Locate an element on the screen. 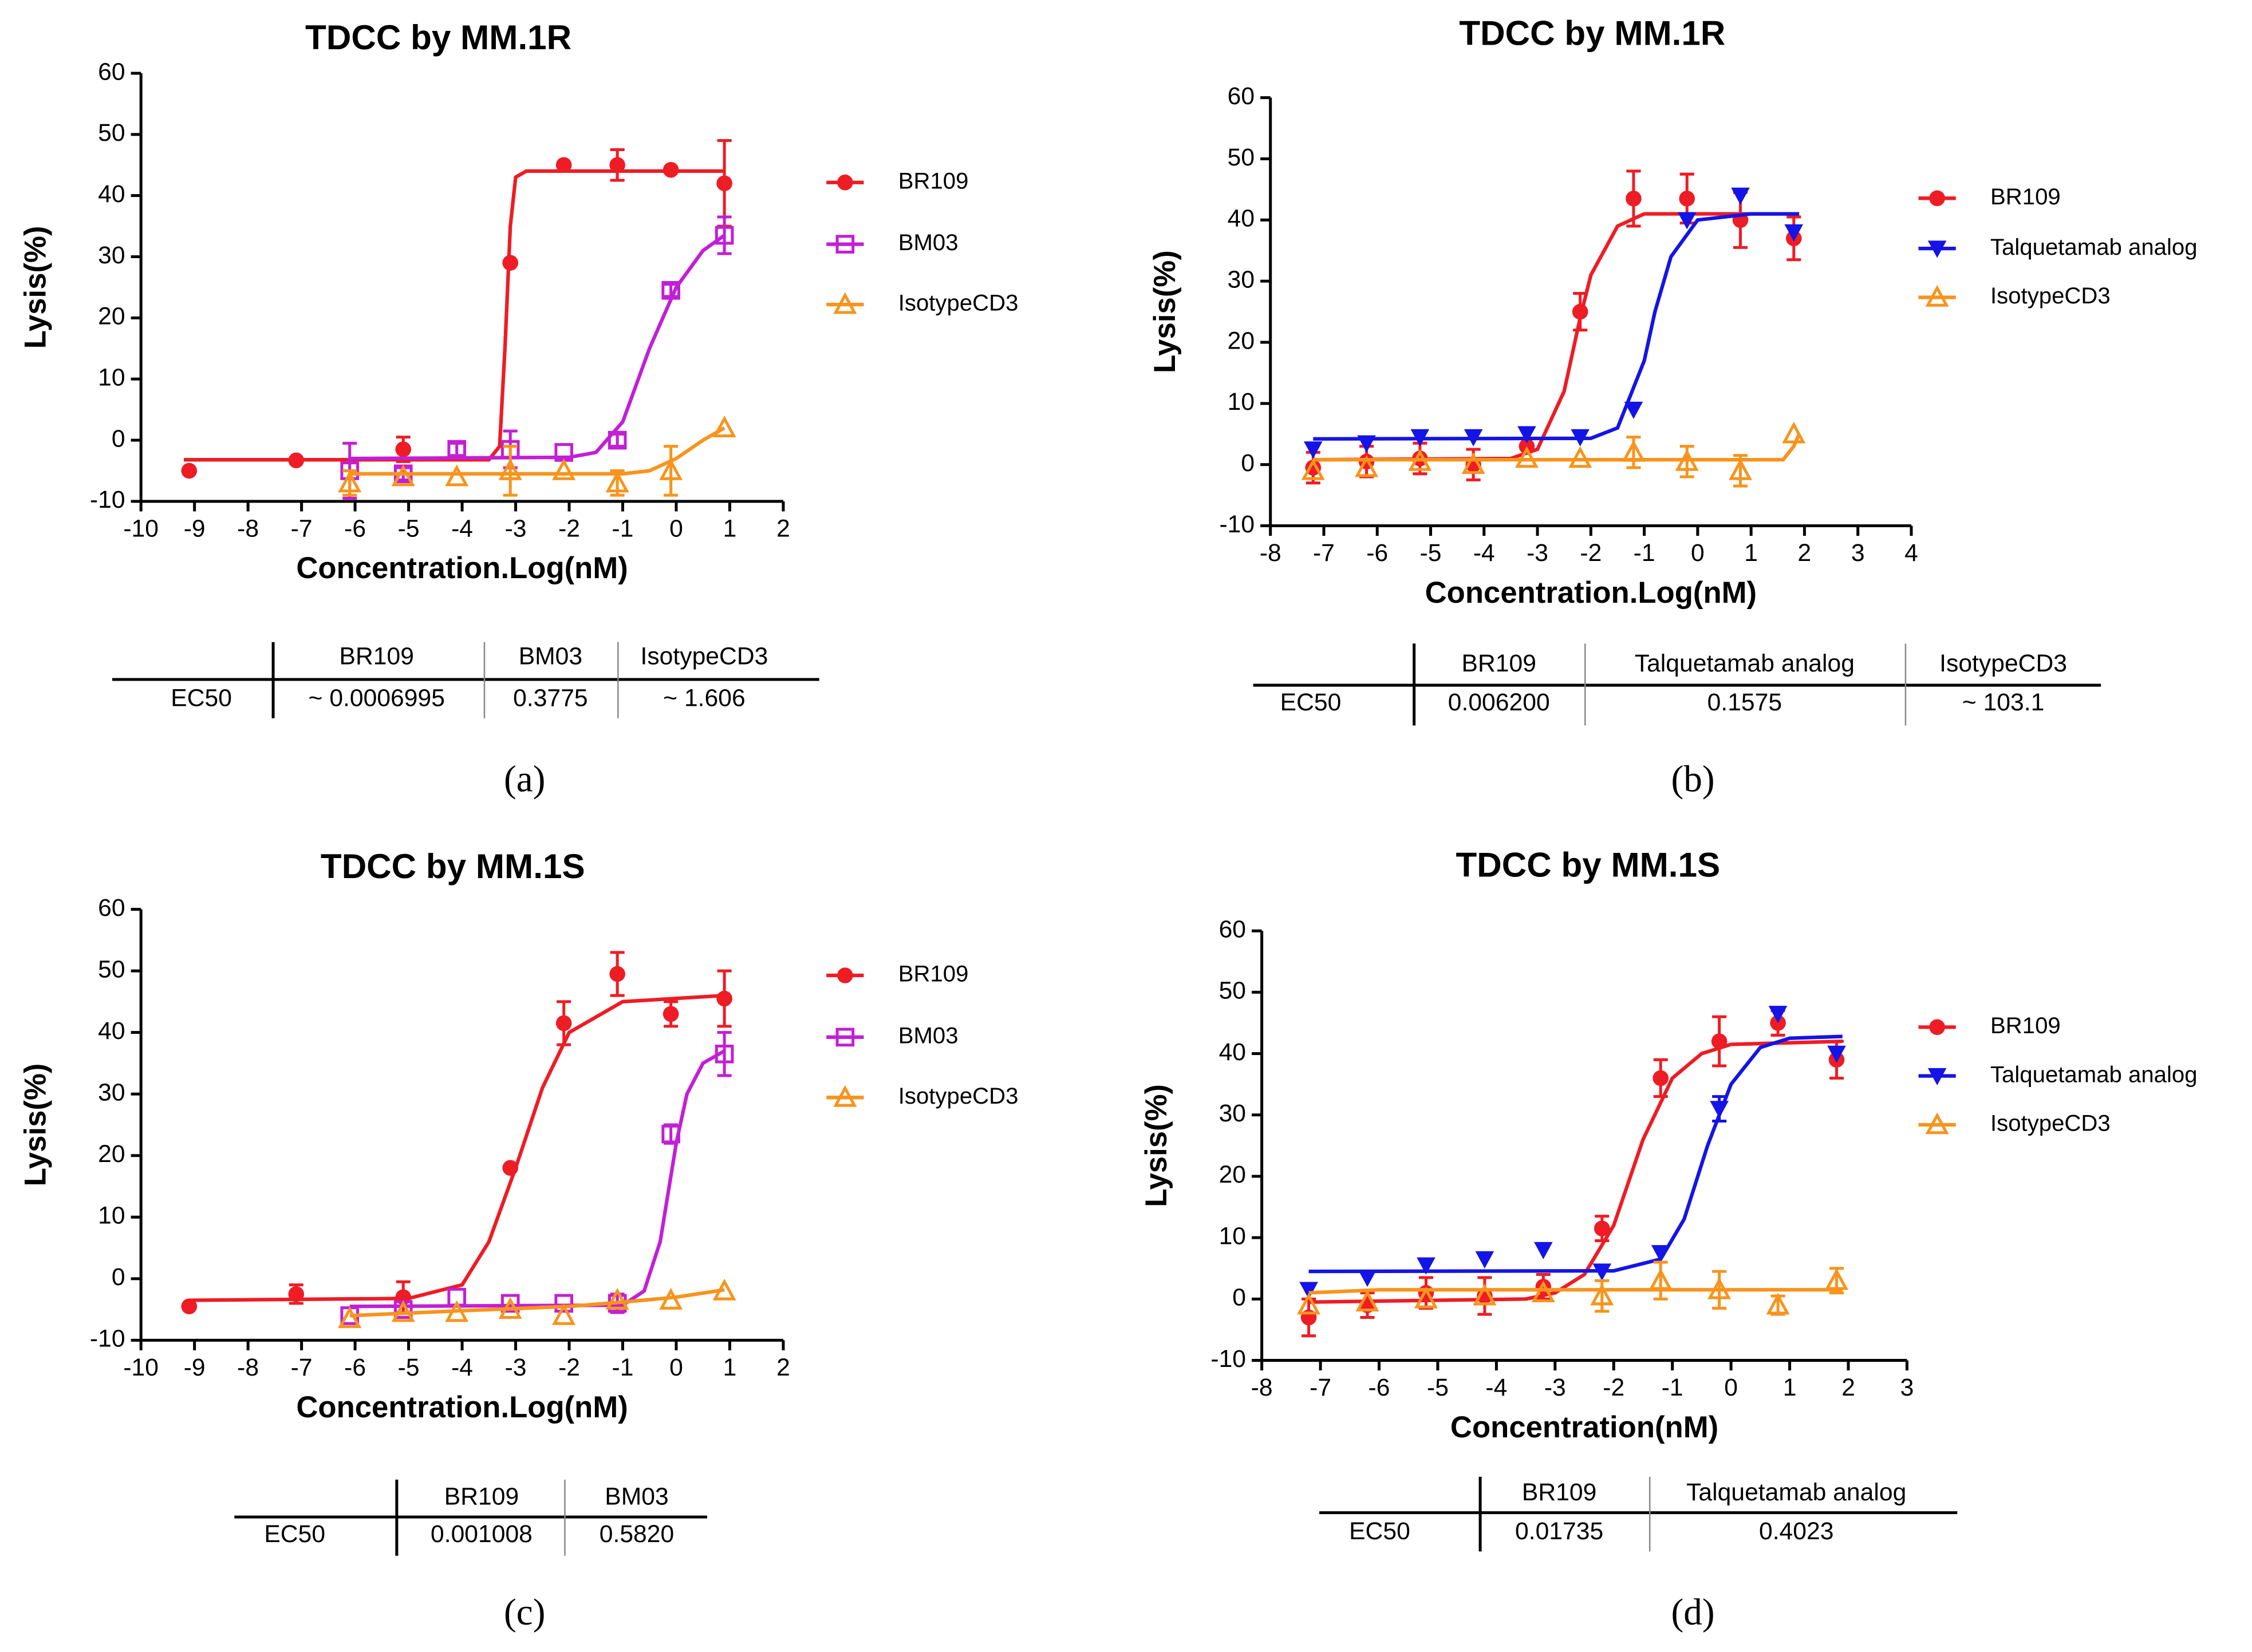  x-tick-label: -5 is located at coordinates (409, 528).